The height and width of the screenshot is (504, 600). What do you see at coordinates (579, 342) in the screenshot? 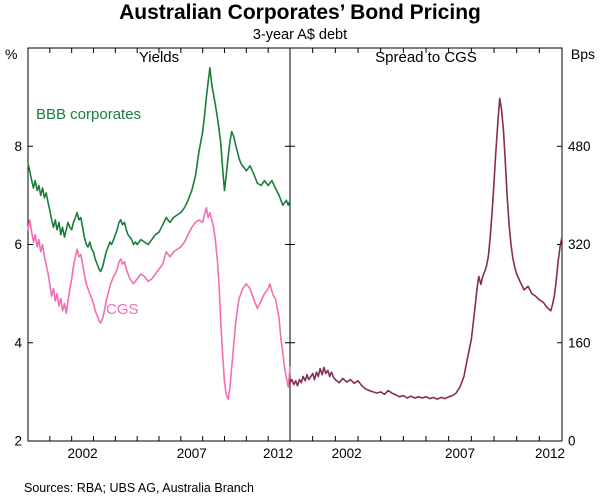
I see `right-y-tick-label: 160` at bounding box center [579, 342].